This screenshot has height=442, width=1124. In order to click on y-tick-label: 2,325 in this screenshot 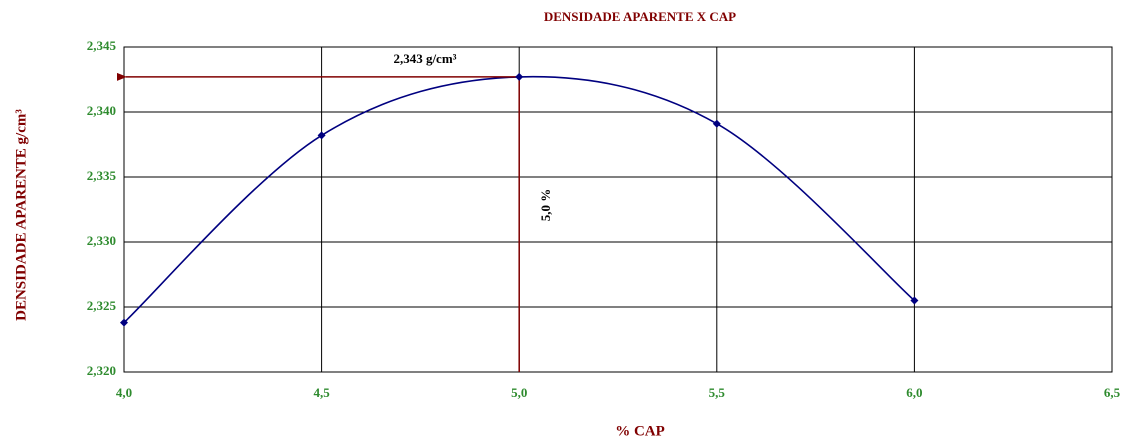, I will do `click(102, 305)`.